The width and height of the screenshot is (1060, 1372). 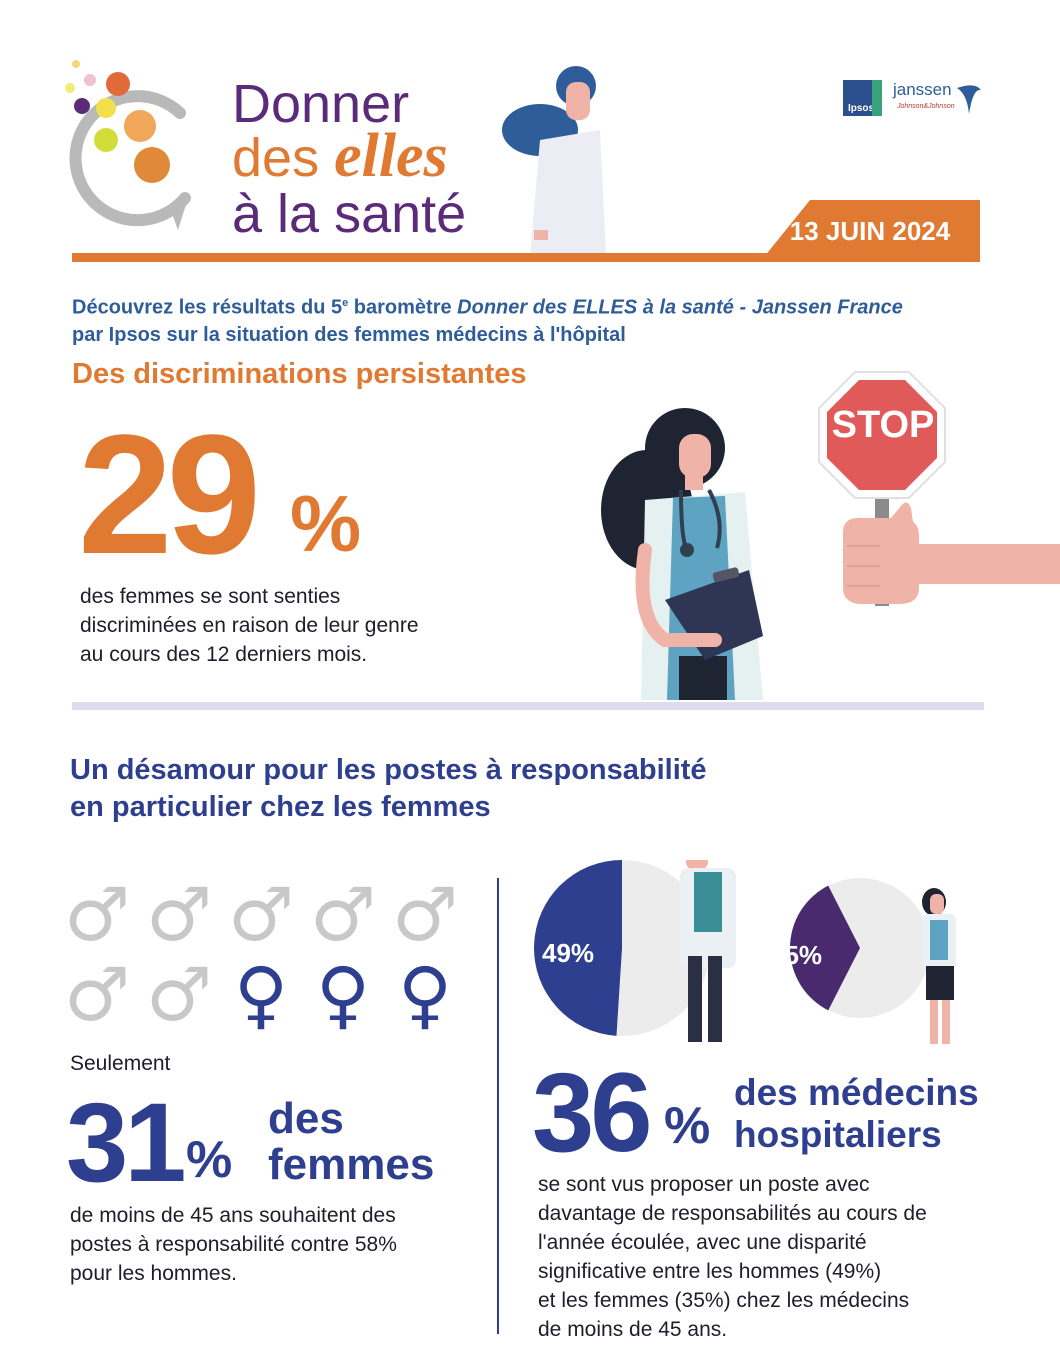 What do you see at coordinates (391, 156) in the screenshot?
I see `title-line-2-italic: elles` at bounding box center [391, 156].